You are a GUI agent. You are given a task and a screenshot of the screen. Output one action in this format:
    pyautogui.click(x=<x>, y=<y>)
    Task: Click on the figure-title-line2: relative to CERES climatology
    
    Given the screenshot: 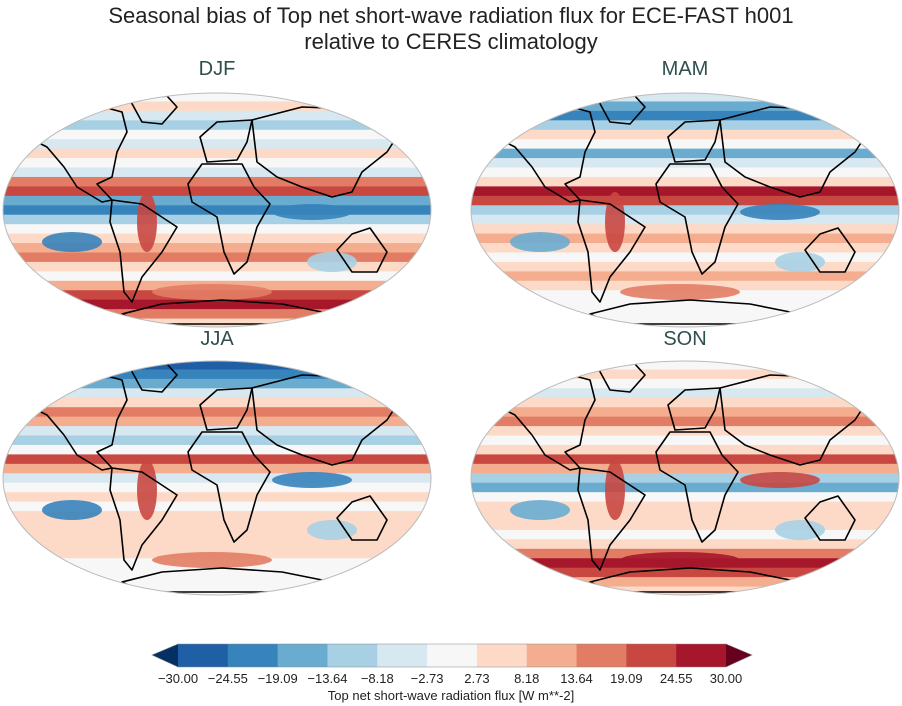 What is the action you would take?
    pyautogui.click(x=451, y=41)
    